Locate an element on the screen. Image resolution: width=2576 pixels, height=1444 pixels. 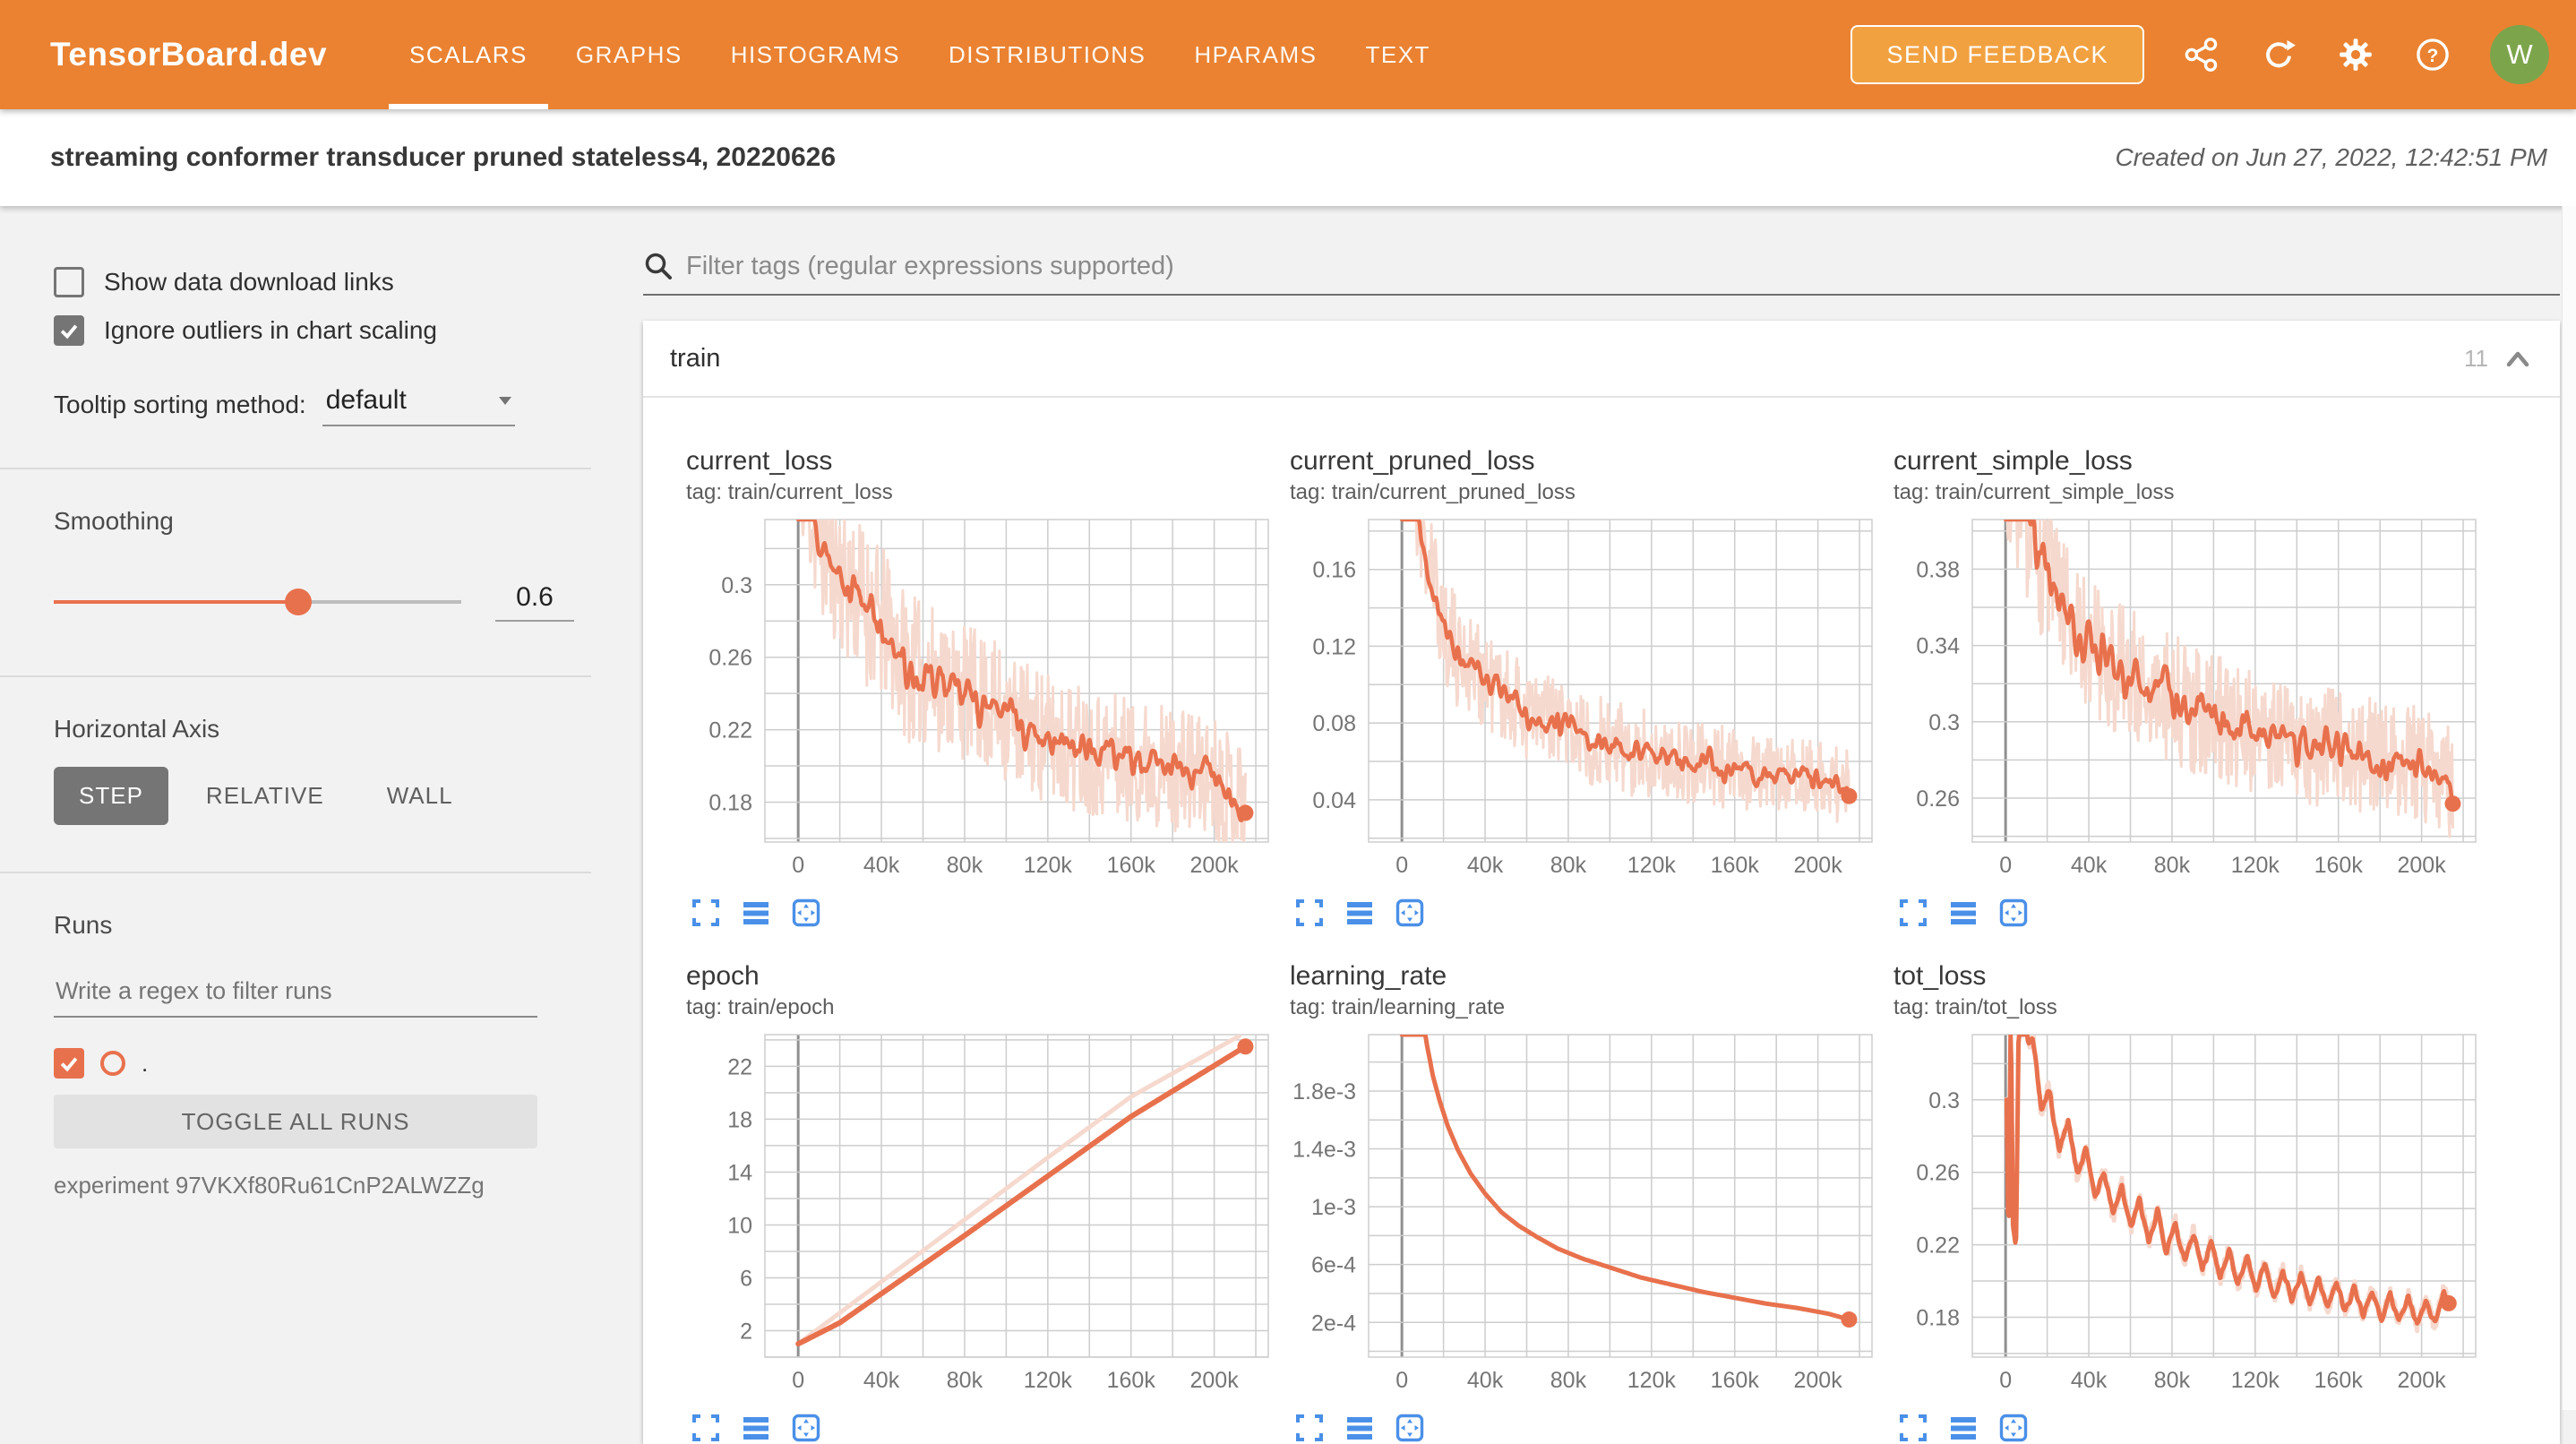
smoothing-label: Smoothing is located at coordinates (322, 521).